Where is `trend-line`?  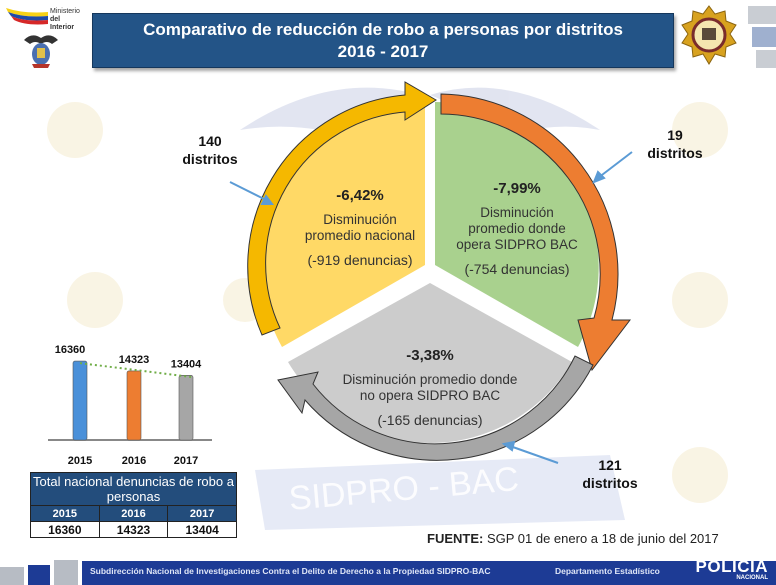
trend-line is located at coordinates (137, 370).